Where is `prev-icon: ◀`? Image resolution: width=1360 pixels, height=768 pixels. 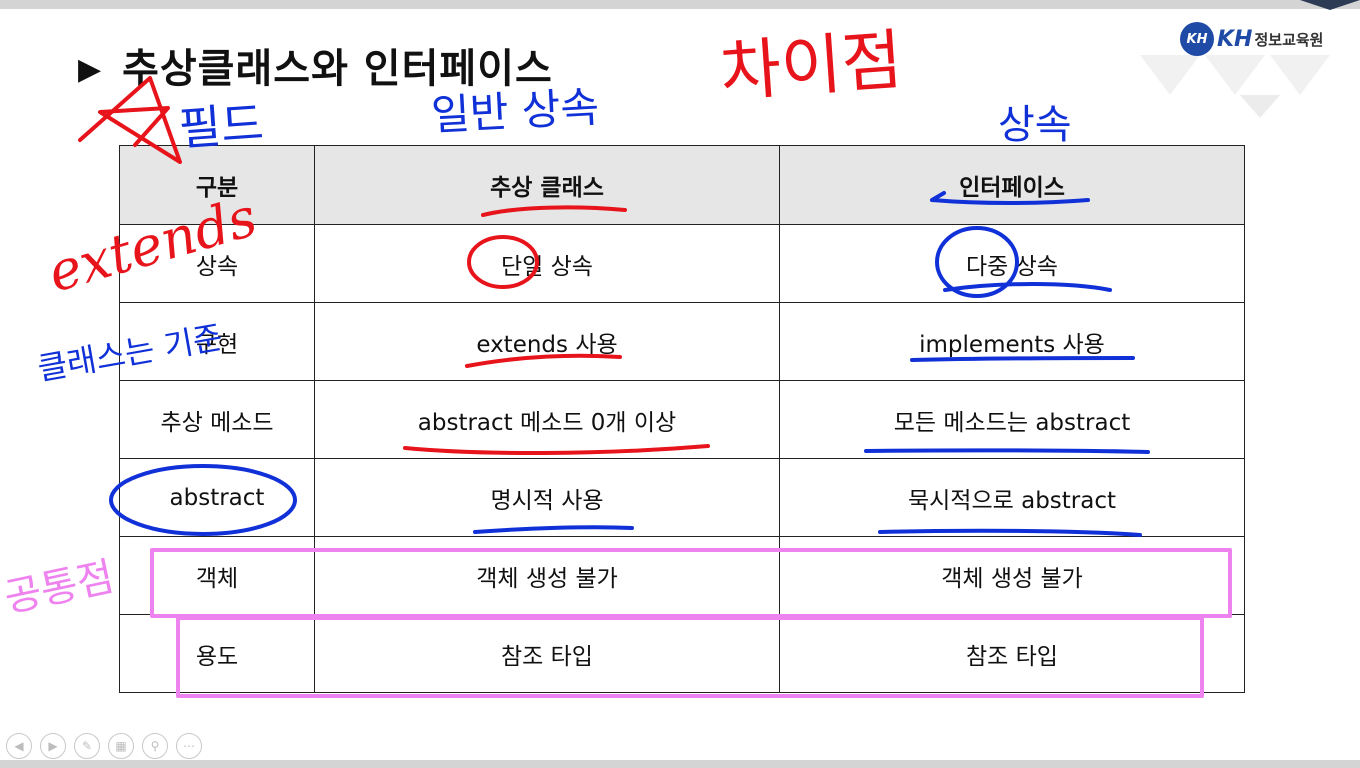
prev-icon: ◀ is located at coordinates (19, 746).